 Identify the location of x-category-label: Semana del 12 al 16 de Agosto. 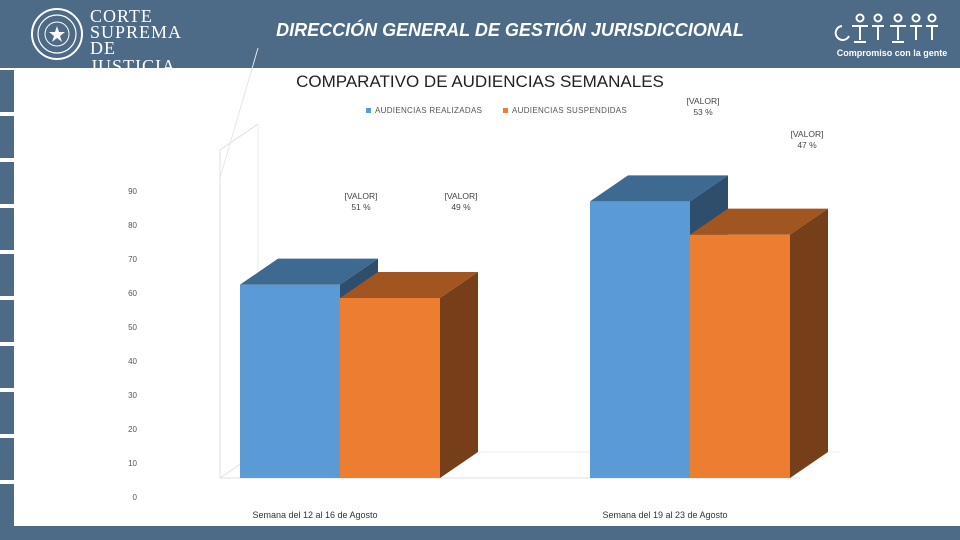
(314, 515).